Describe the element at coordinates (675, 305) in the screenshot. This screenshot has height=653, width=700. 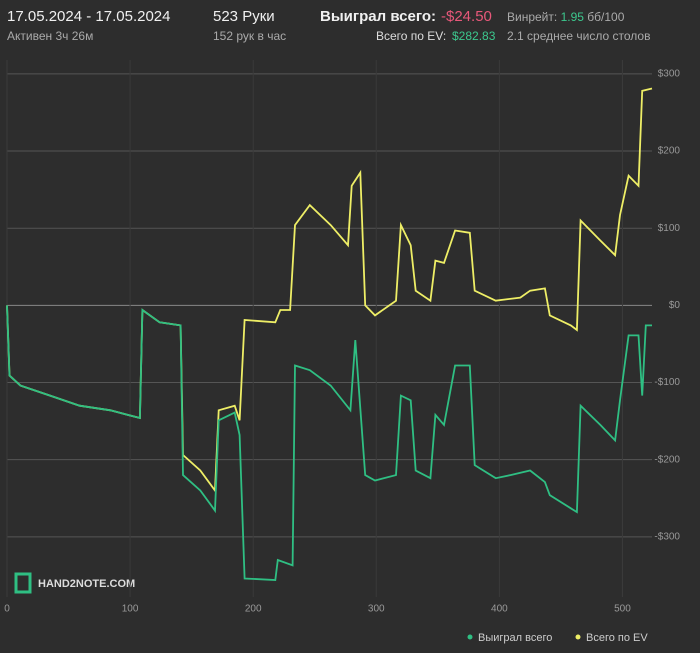
I see `y-tick-label: $0` at that location.